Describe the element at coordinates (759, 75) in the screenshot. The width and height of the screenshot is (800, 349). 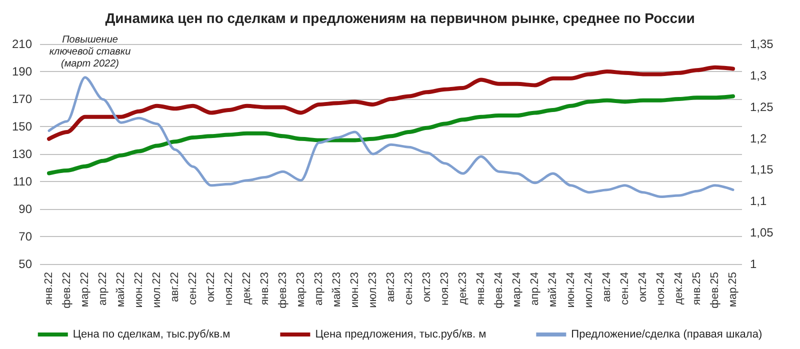
I see `y2-tick-label: 1,3` at that location.